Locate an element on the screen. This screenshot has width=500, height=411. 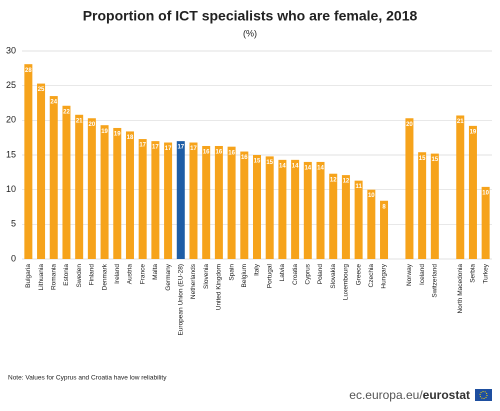
x-tick-label: Austria is located at coordinates (130, 274).